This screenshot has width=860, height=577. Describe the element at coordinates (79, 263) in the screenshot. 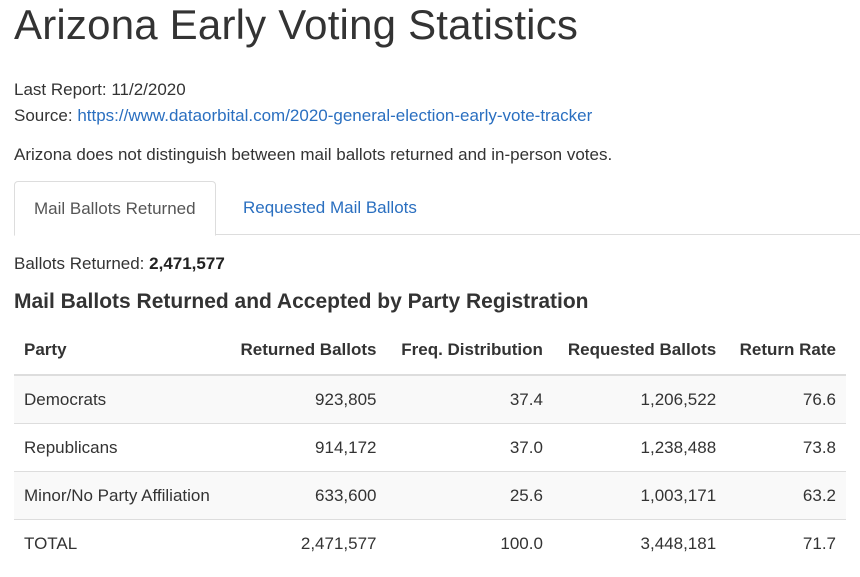

I see `ballots-returned-label: Ballots Returned:` at that location.